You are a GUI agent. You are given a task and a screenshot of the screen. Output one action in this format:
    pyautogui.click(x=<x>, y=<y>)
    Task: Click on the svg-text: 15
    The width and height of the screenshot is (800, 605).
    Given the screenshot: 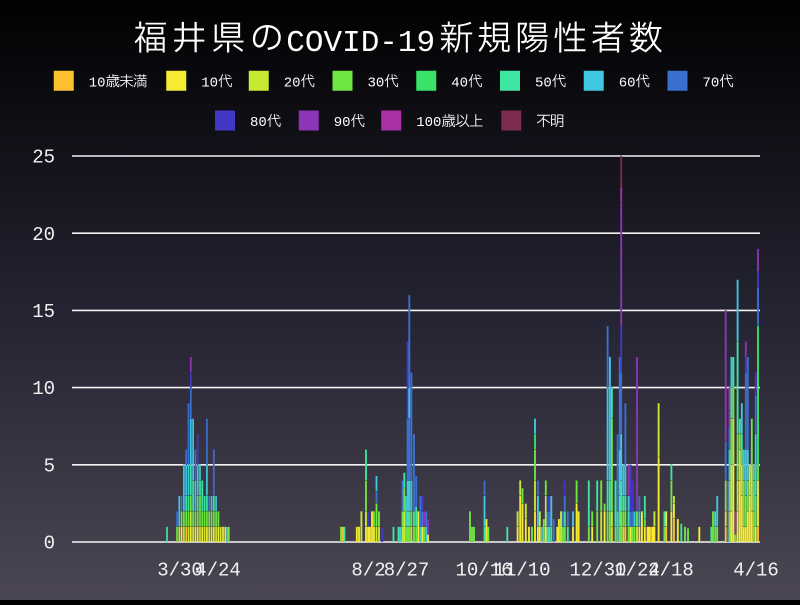 What is the action you would take?
    pyautogui.click(x=43, y=312)
    